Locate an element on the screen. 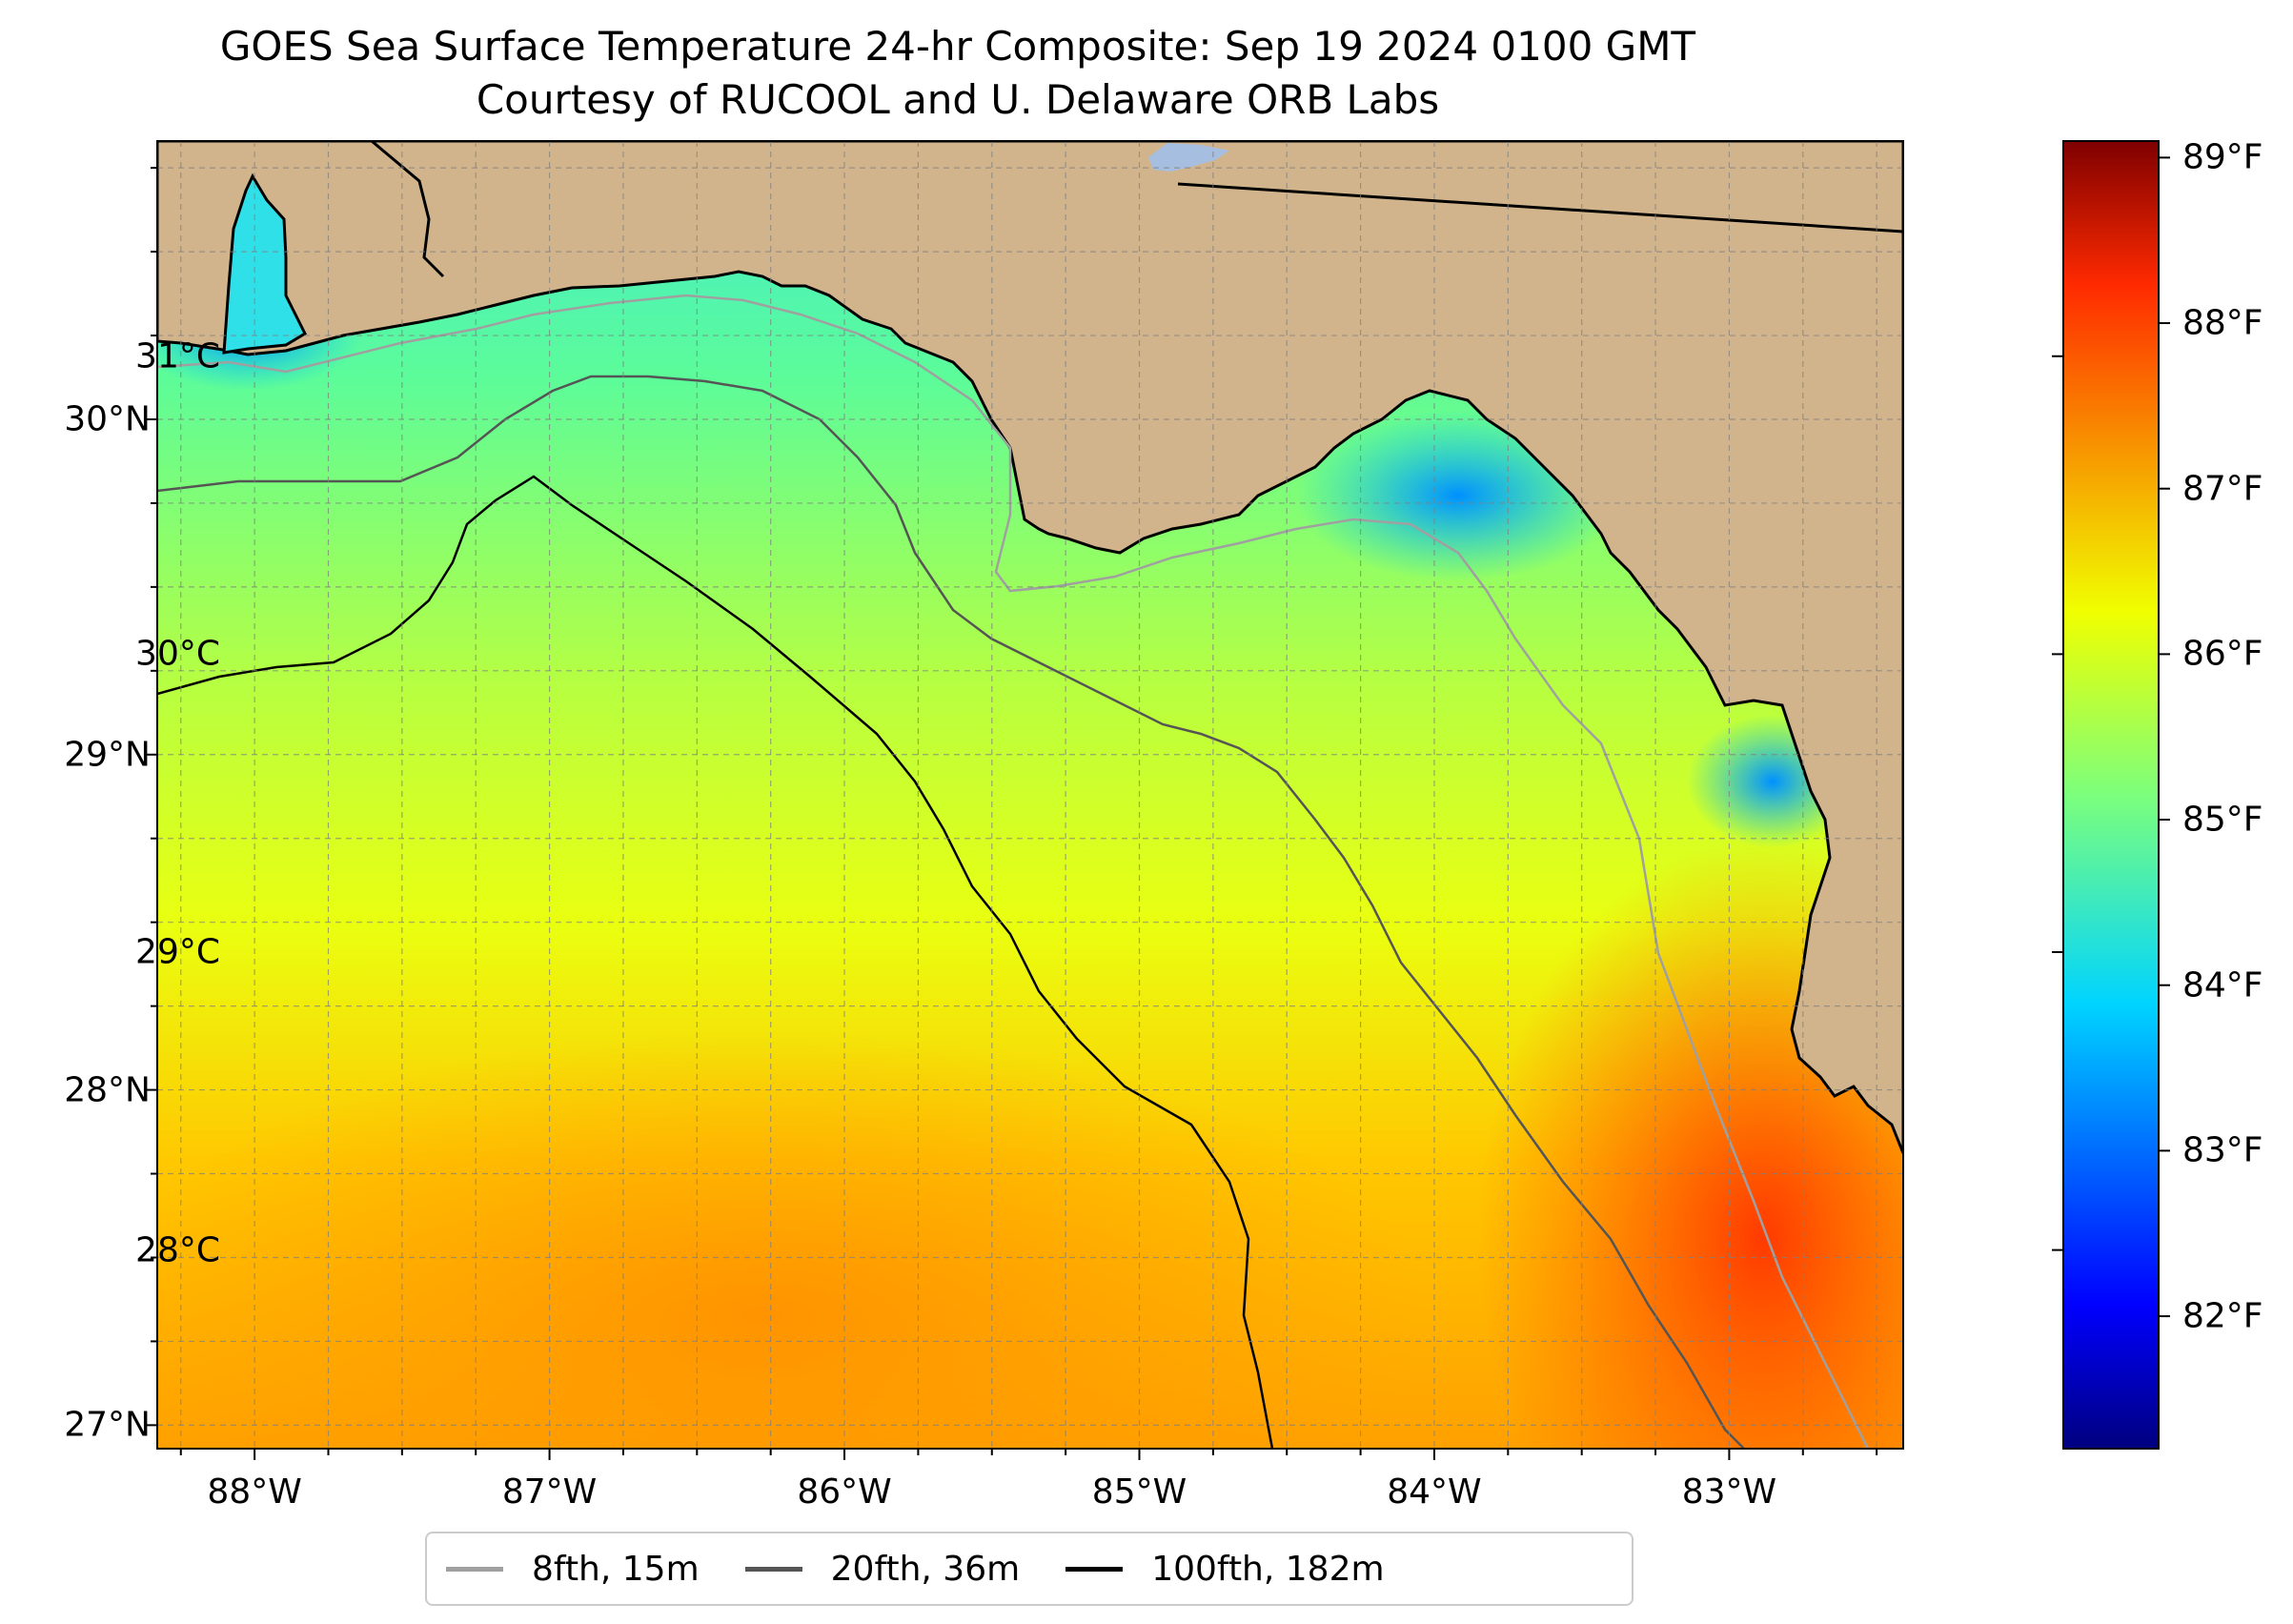  legend-label-15m: 8fth, 15m is located at coordinates (616, 1569).